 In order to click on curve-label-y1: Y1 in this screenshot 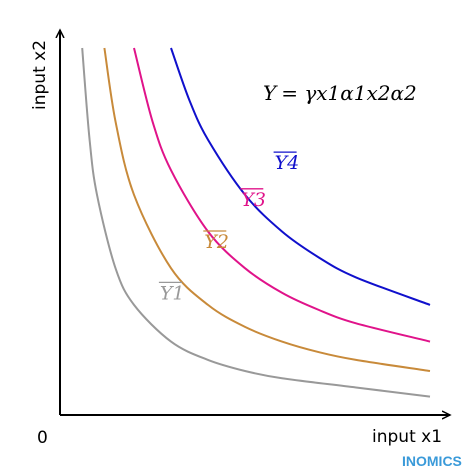, I will do `click(172, 293)`.